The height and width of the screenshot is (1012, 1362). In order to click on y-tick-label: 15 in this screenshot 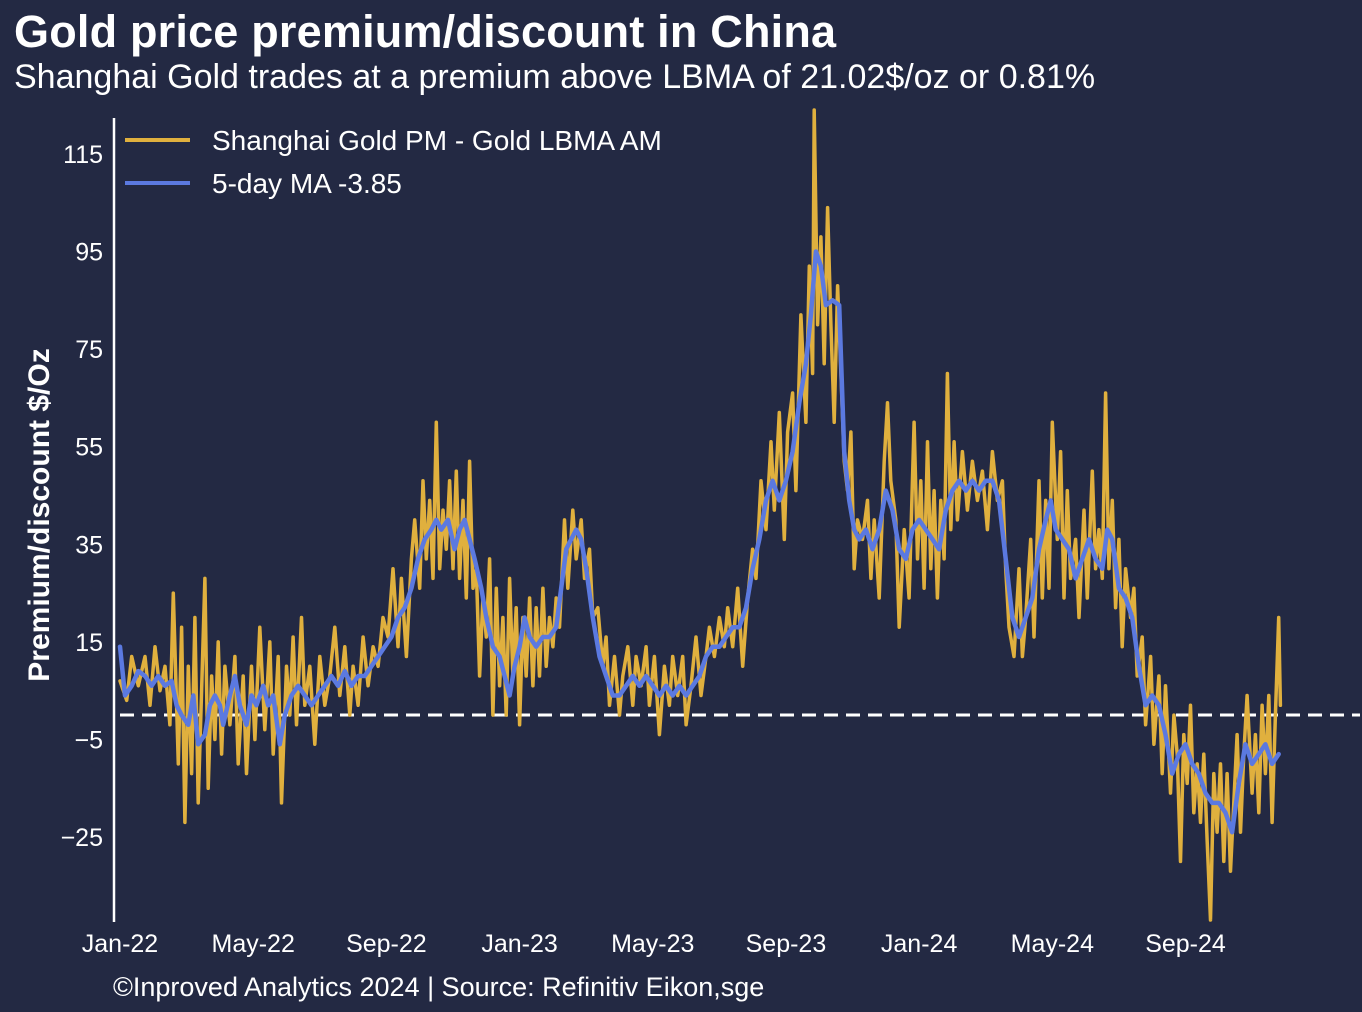, I will do `click(89, 643)`.